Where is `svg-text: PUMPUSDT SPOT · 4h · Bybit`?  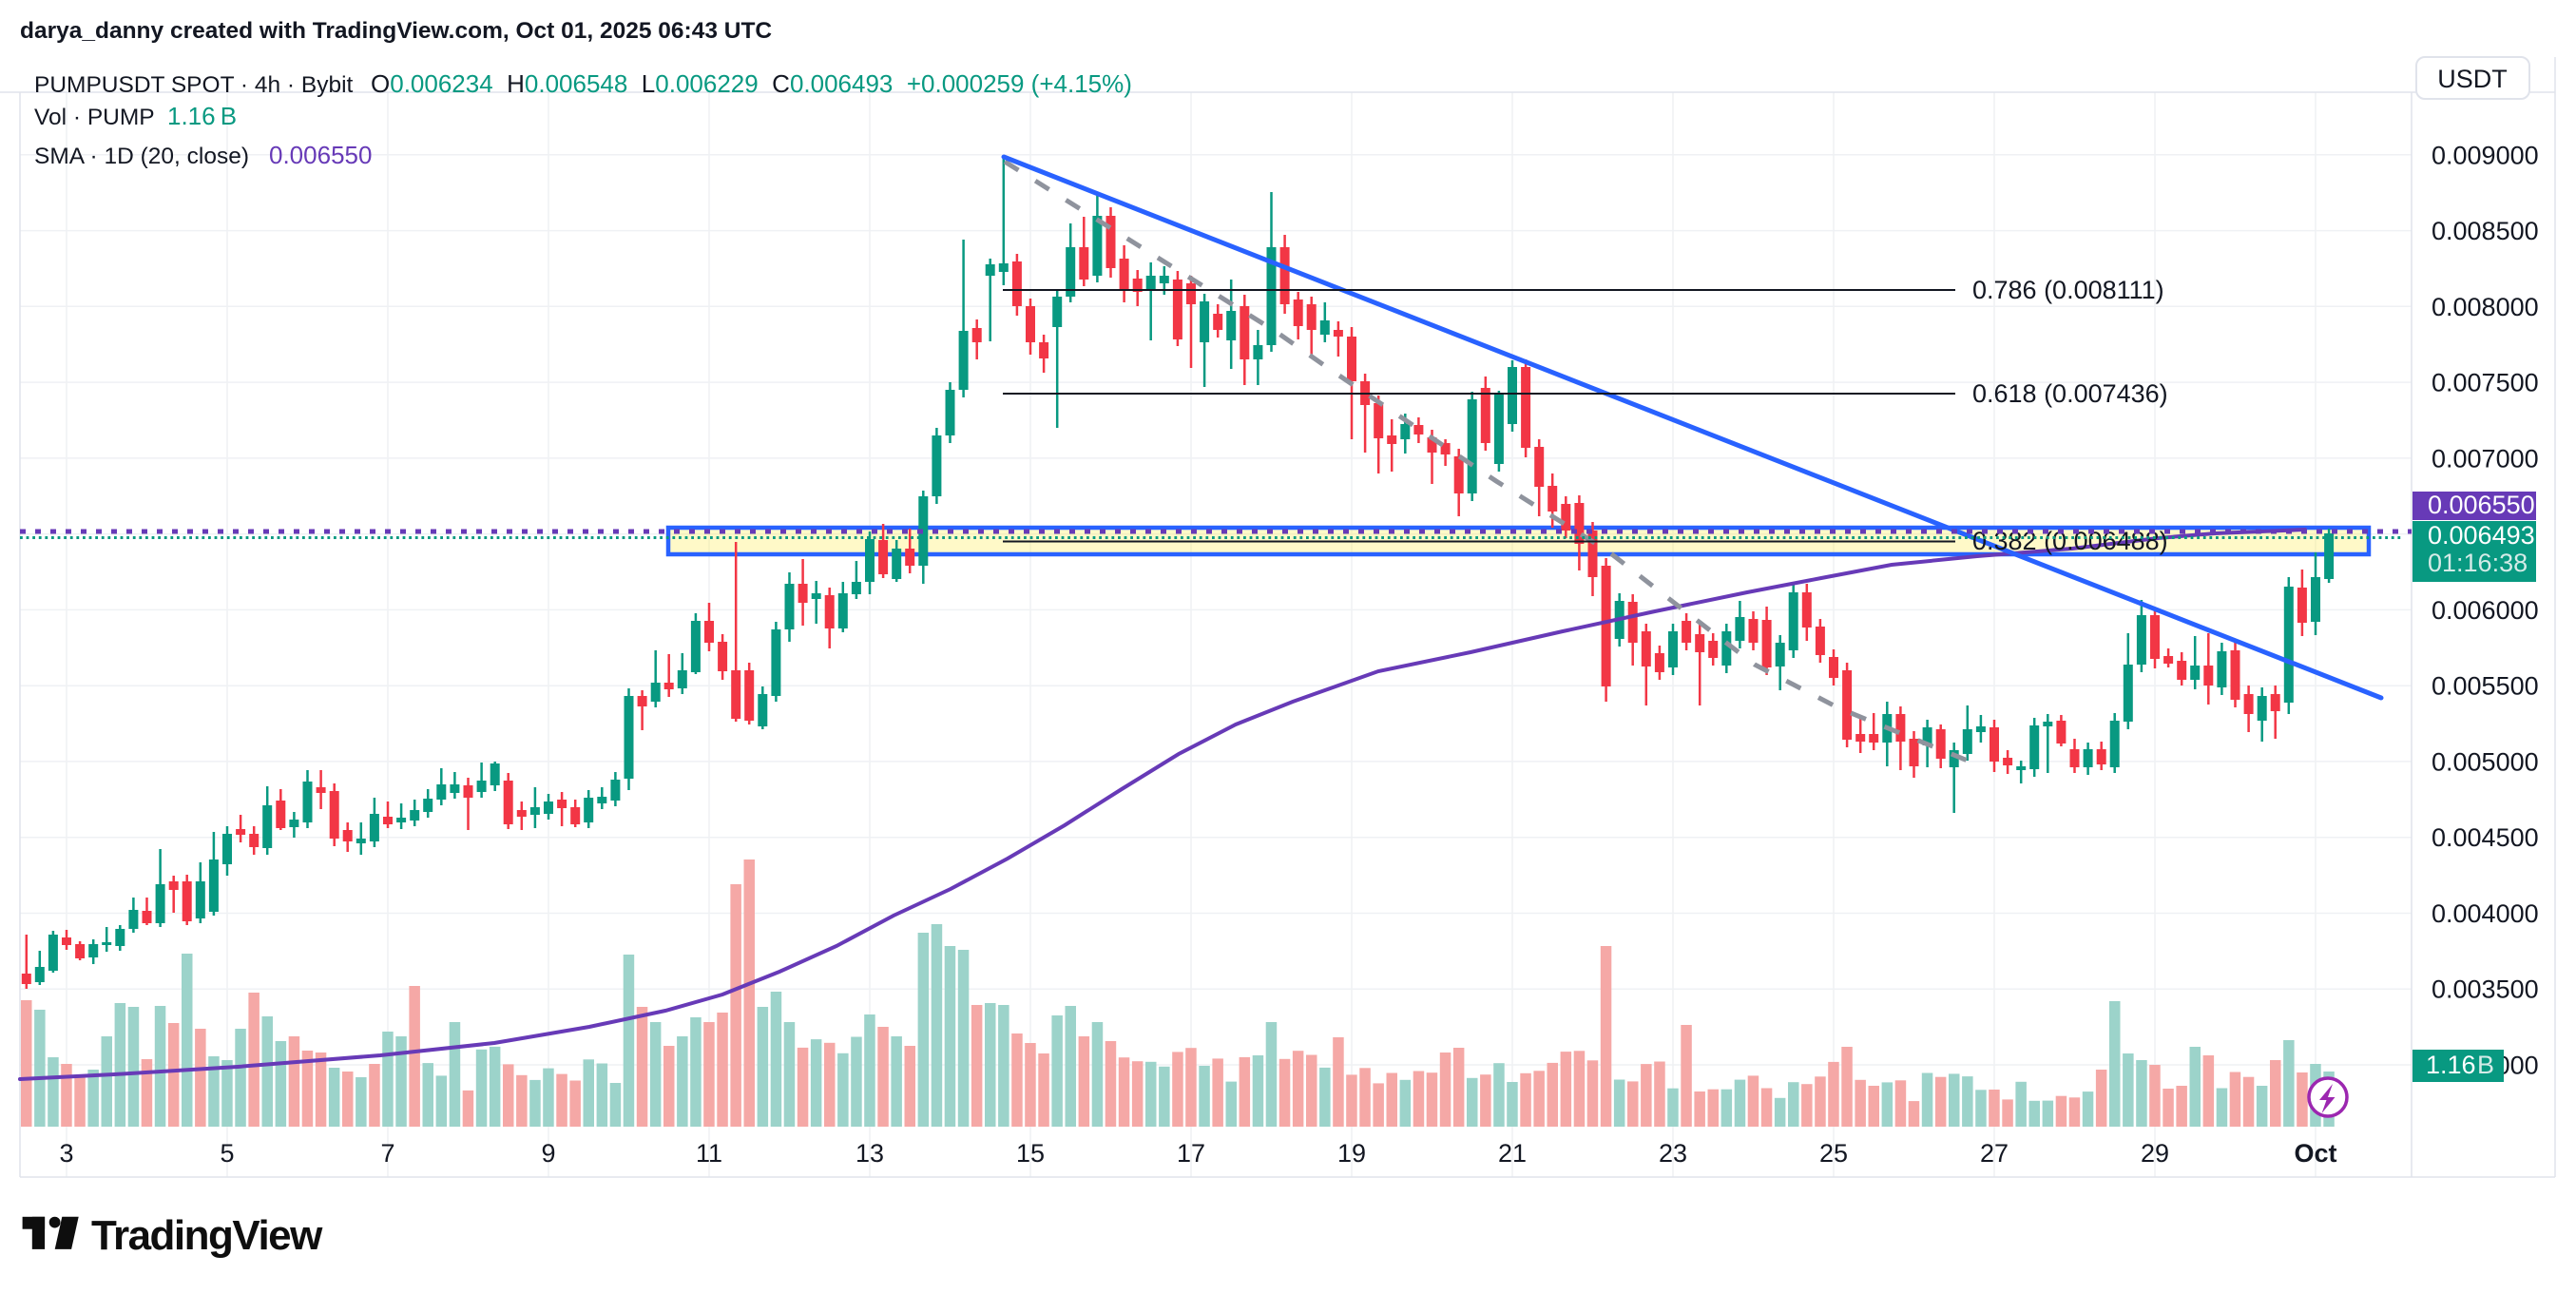 svg-text: PUMPUSDT SPOT · 4h · Bybit is located at coordinates (194, 85).